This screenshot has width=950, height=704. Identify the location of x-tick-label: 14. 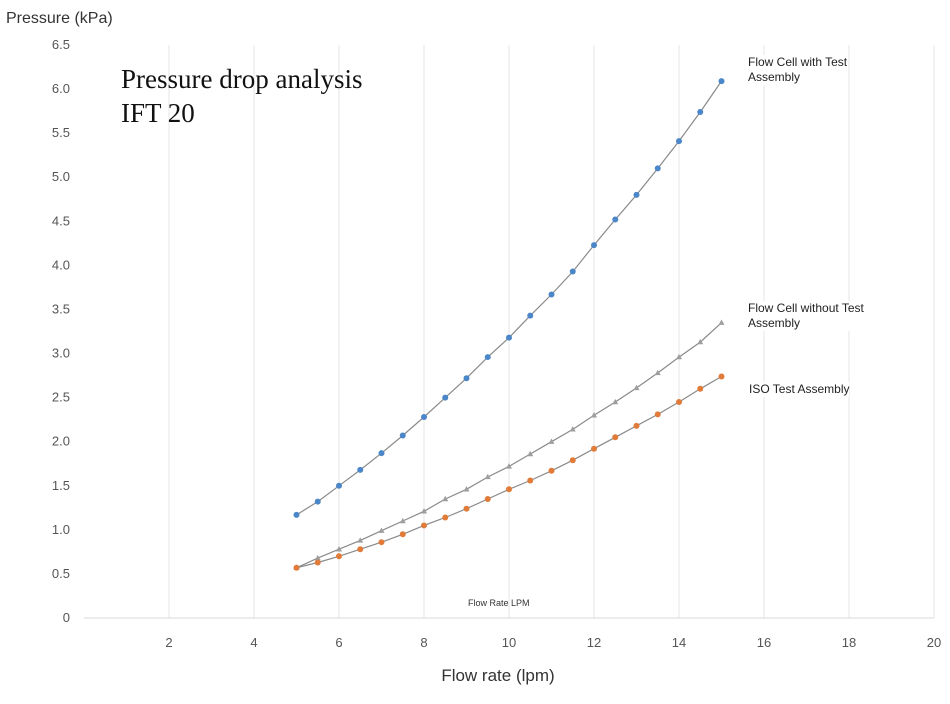
(679, 642).